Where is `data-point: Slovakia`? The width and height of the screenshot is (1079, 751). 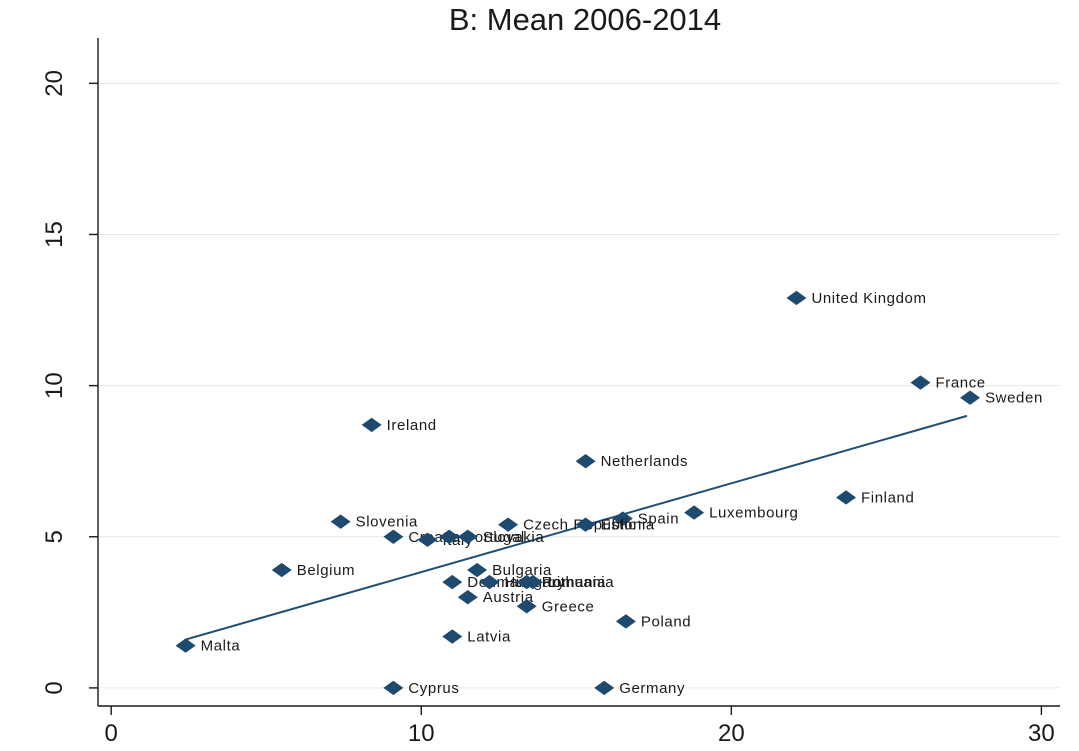
data-point: Slovakia is located at coordinates (501, 537).